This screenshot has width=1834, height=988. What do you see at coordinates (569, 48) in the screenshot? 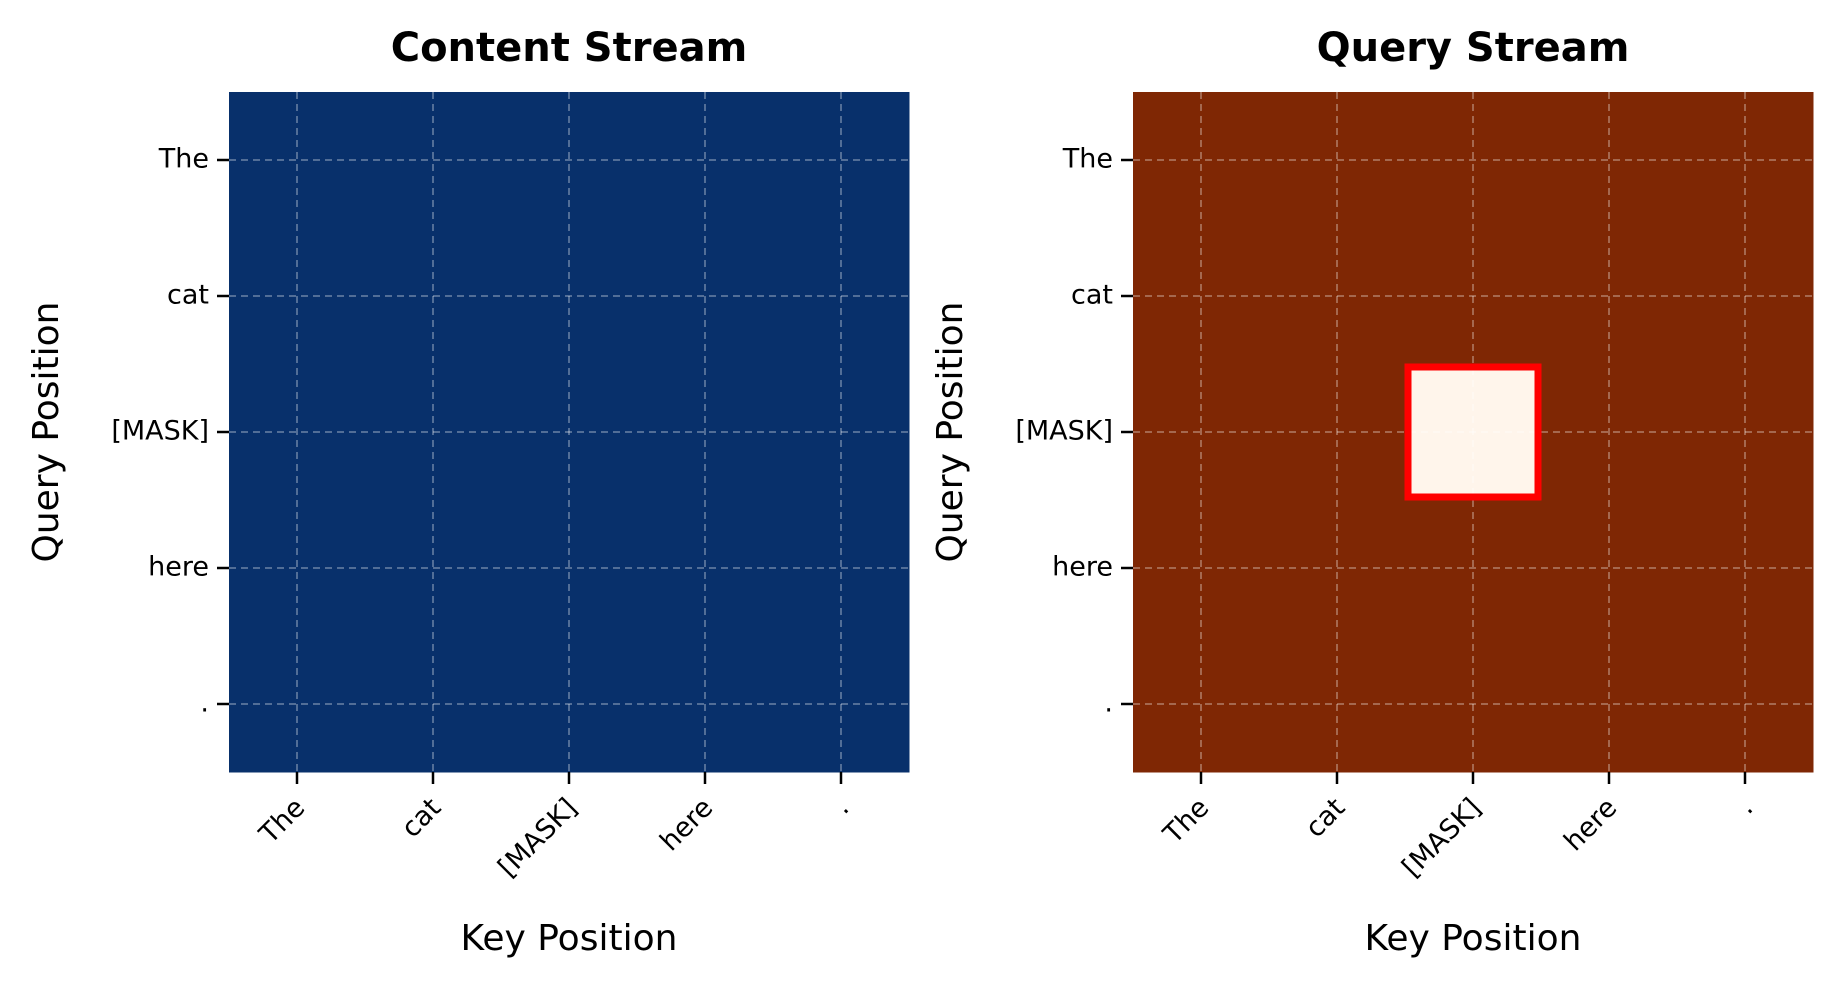
I see `chart-title: Content Stream` at bounding box center [569, 48].